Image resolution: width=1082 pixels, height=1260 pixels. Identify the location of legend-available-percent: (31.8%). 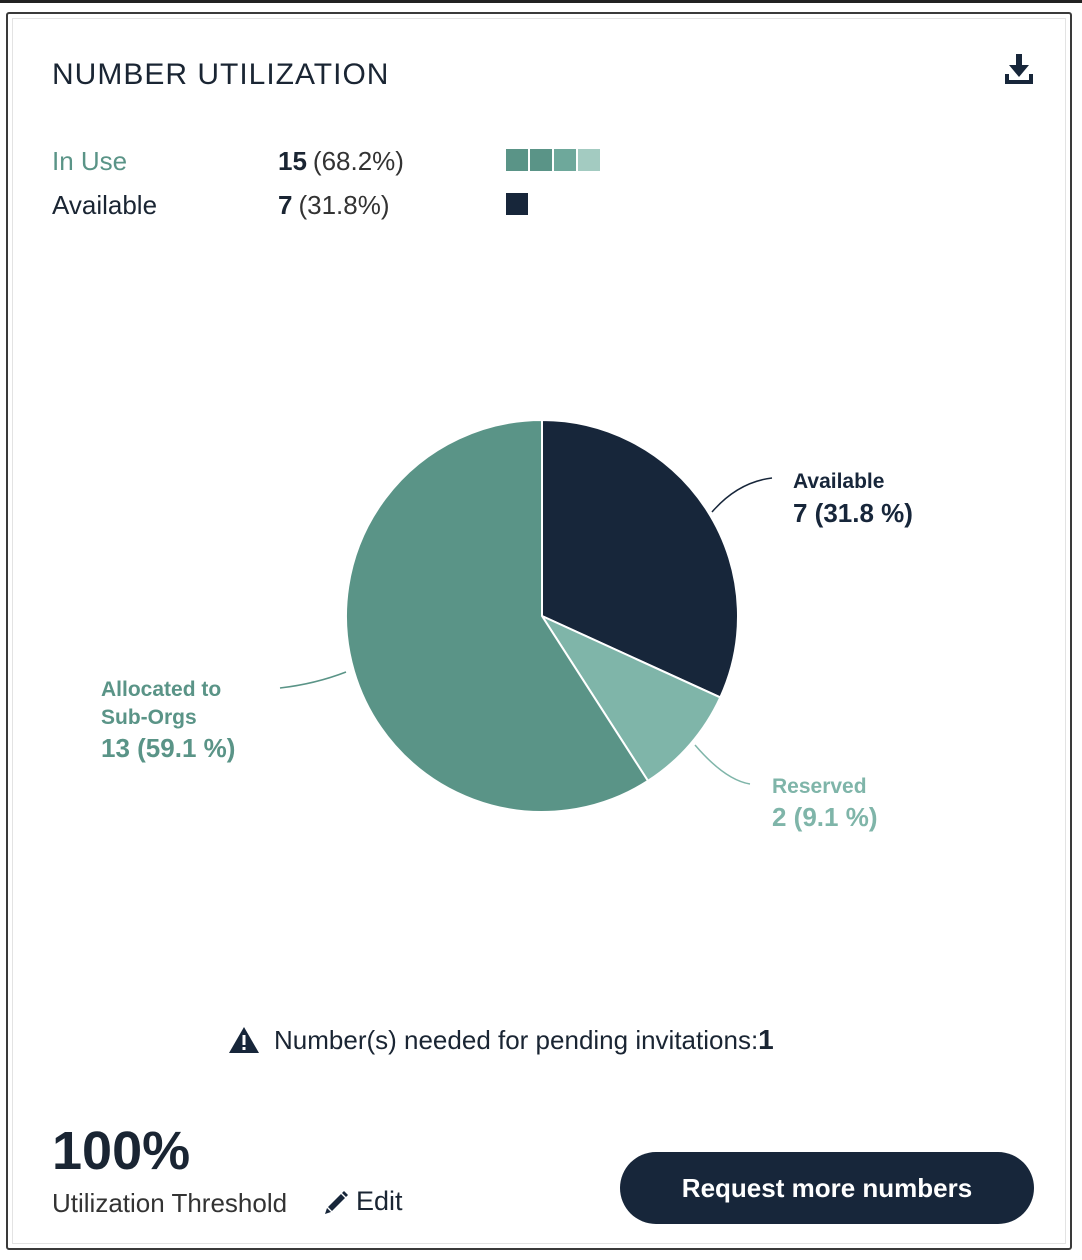
(344, 205).